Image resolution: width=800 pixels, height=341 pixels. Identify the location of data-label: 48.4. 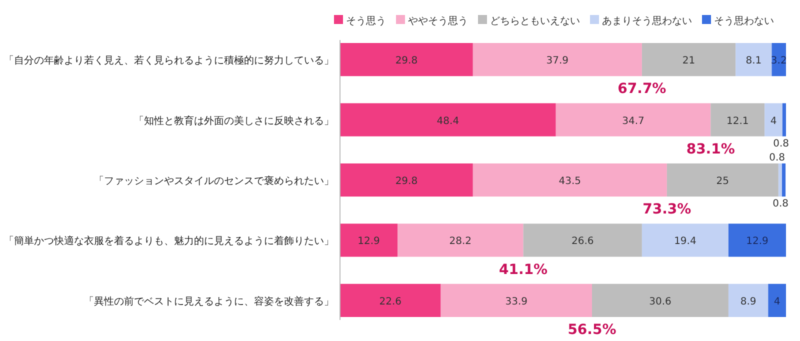
(448, 121).